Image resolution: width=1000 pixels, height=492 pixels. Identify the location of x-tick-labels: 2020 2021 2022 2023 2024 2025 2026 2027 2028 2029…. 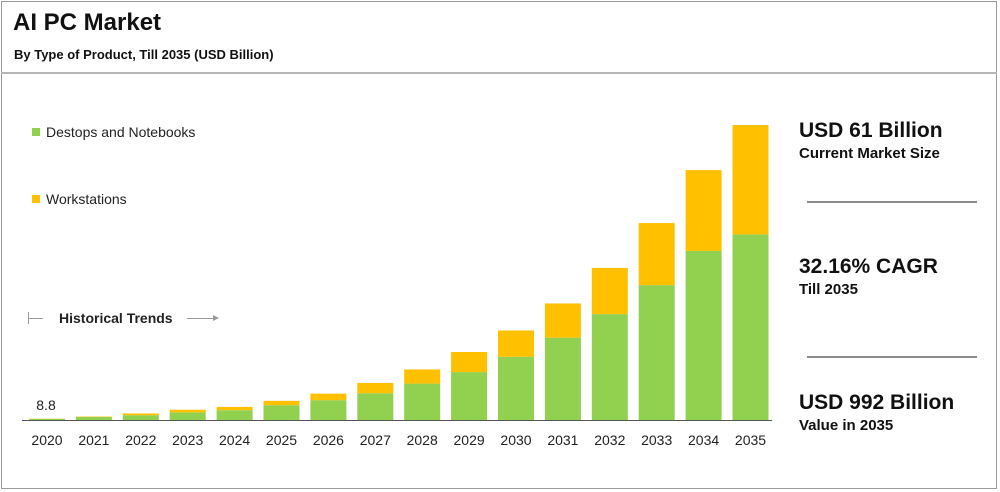
(398, 440).